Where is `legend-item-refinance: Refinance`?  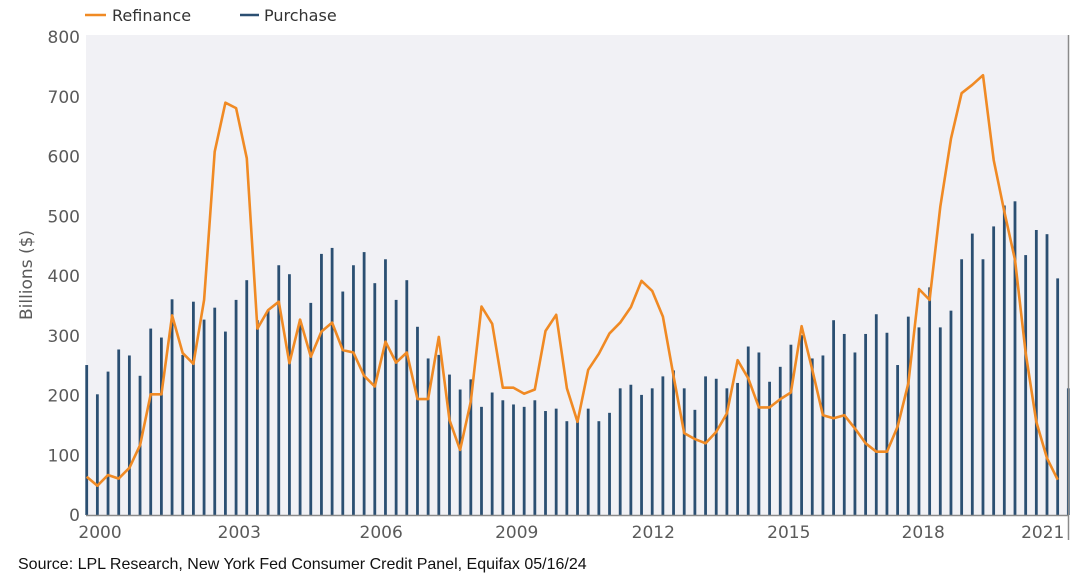 legend-item-refinance: Refinance is located at coordinates (138, 15).